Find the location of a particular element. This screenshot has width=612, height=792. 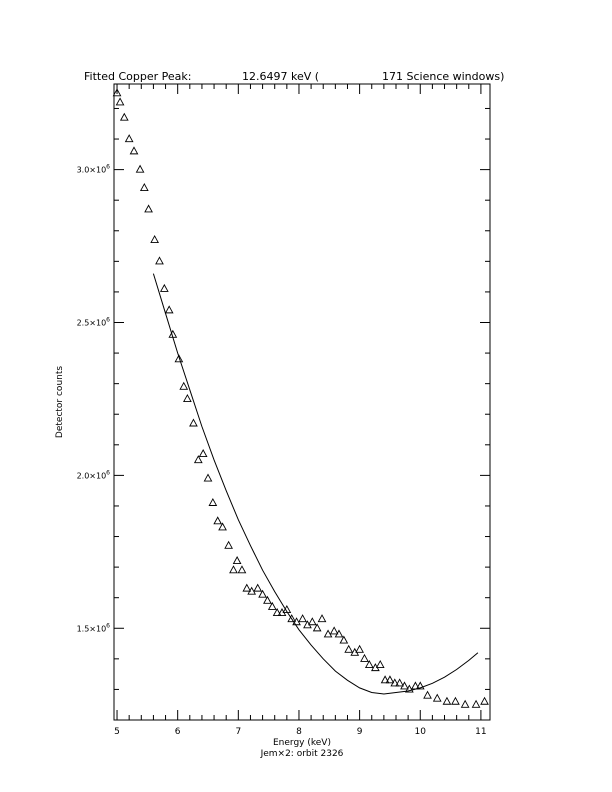

x-axis-label: Energy (keV) is located at coordinates (302, 743).